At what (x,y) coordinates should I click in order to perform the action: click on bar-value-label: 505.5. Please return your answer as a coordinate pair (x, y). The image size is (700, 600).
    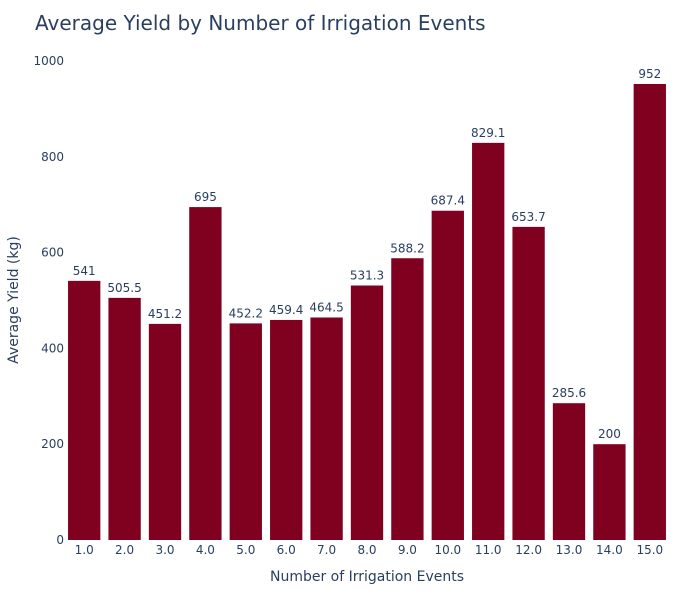
    Looking at the image, I should click on (124, 288).